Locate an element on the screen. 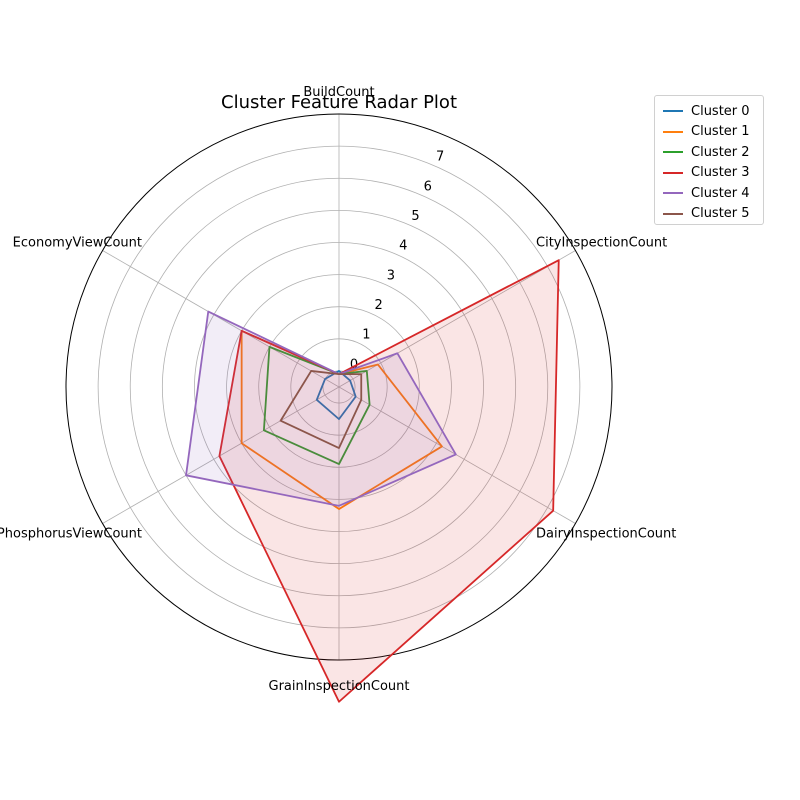 This screenshot has height=800, width=800. r-tick-label: 0 is located at coordinates (354, 364).